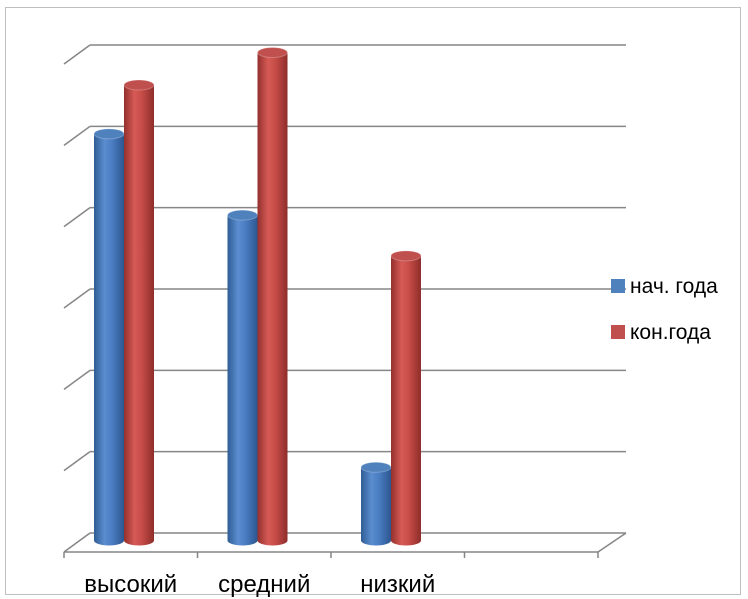 Image resolution: width=748 pixels, height=599 pixels. What do you see at coordinates (130, 584) in the screenshot?
I see `category-label: высокий` at bounding box center [130, 584].